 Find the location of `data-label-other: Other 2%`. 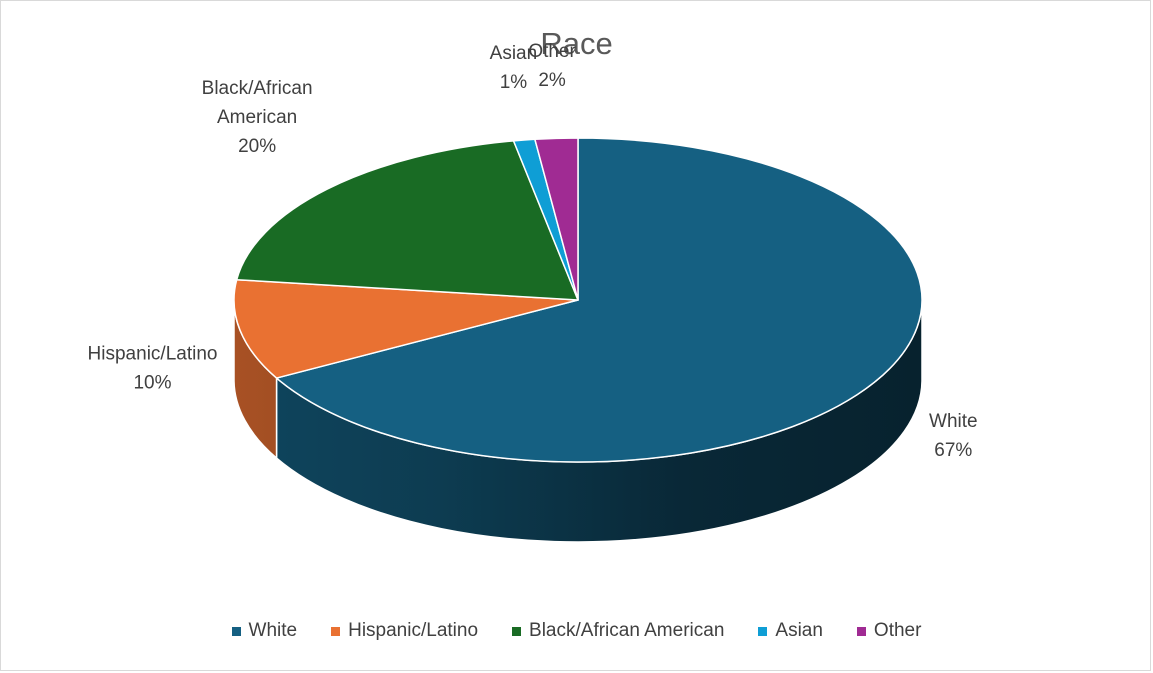

data-label-other: Other 2% is located at coordinates (552, 66).